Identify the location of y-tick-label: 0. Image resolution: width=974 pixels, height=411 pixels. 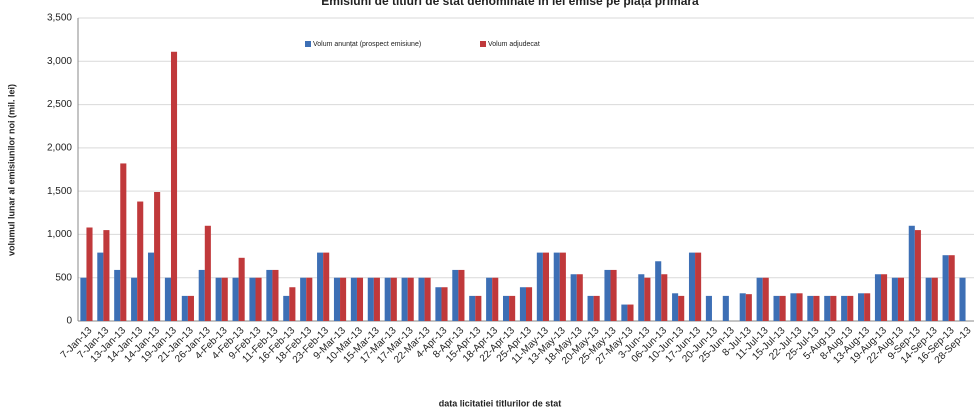
(69, 321).